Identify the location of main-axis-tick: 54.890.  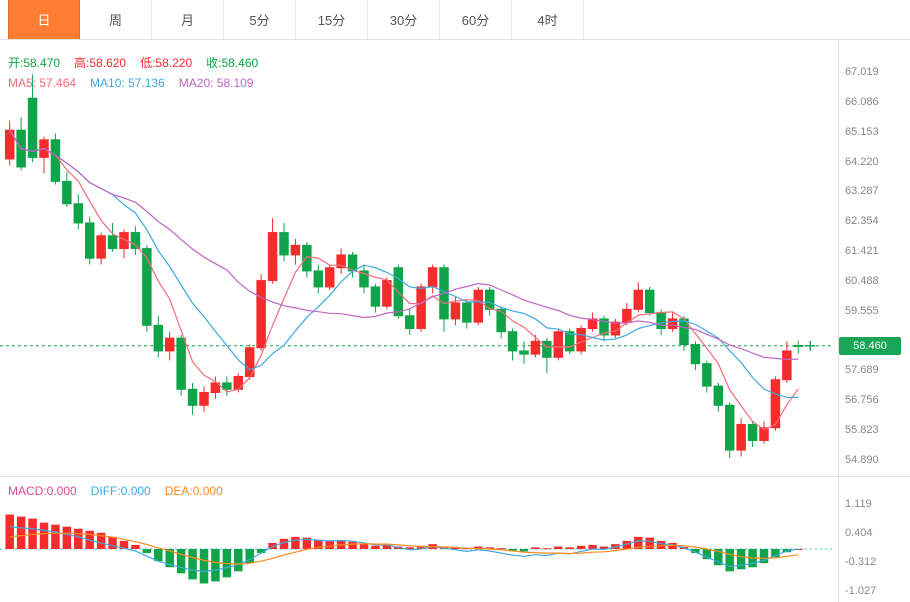
(862, 460).